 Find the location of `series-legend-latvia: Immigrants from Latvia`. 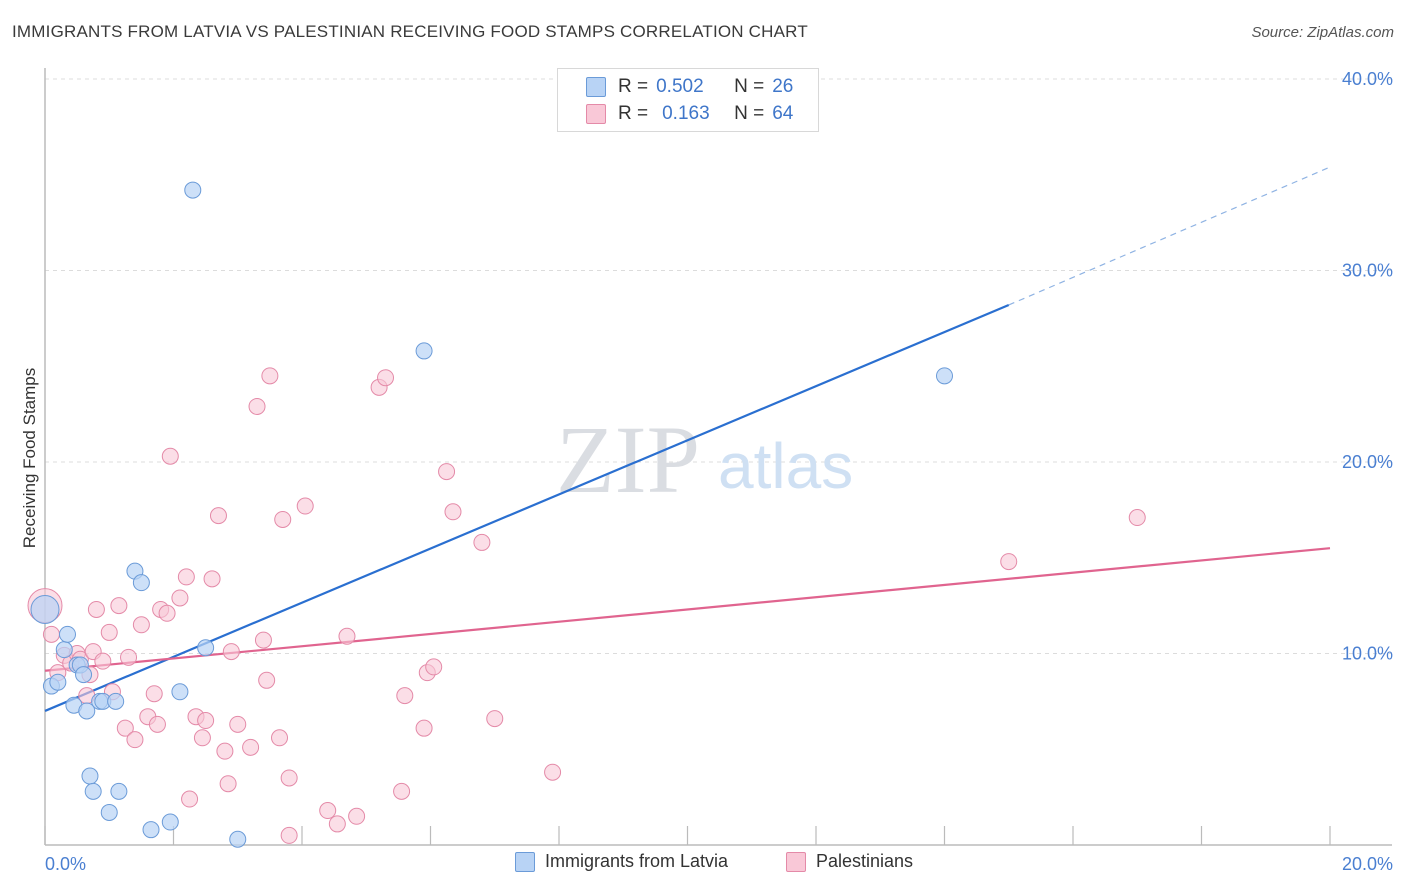

series-legend-latvia: Immigrants from Latvia is located at coordinates (621, 861).